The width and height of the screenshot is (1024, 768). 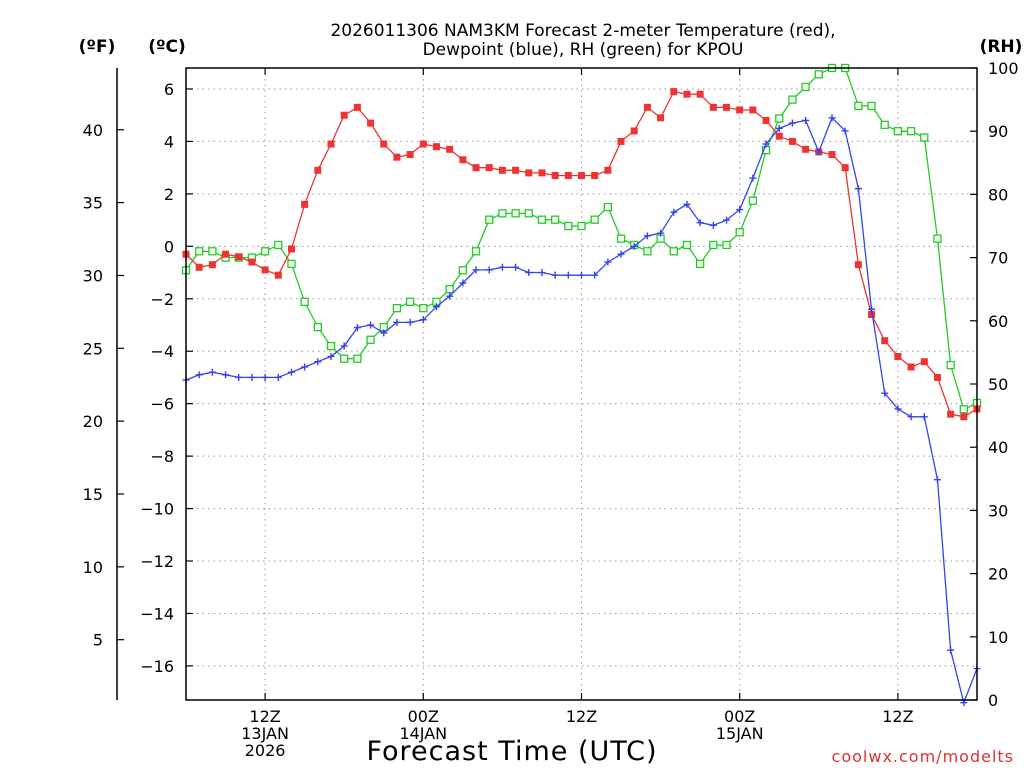 What do you see at coordinates (162, 404) in the screenshot?
I see `celsius-tick-label: −6` at bounding box center [162, 404].